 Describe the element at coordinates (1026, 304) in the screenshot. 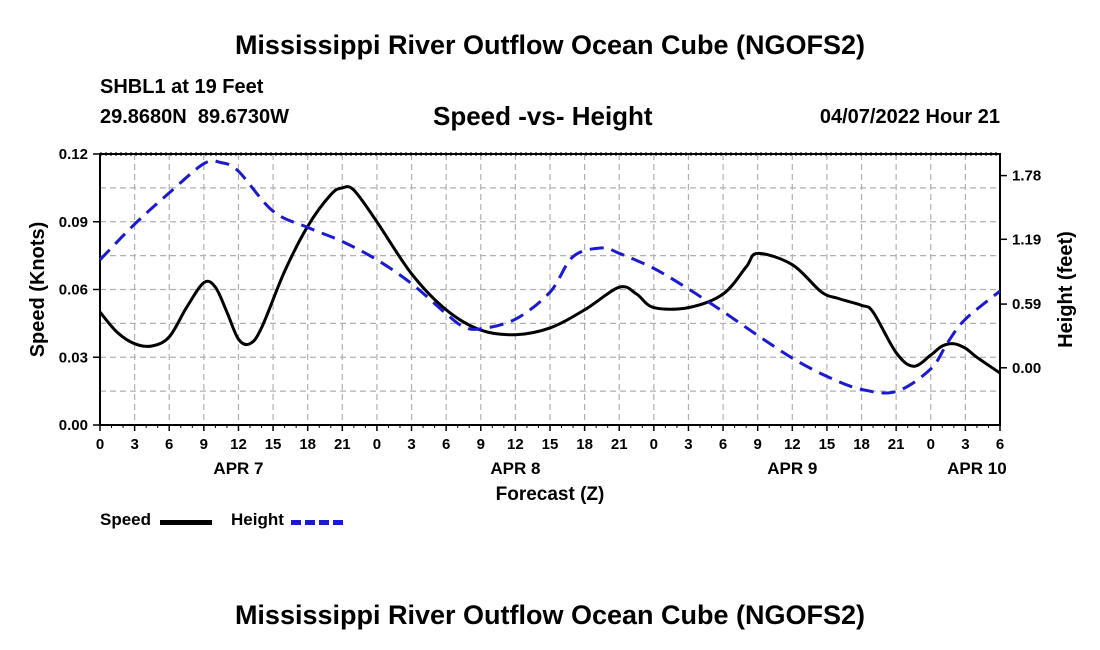

I see `y2-tick-label: 0.59` at that location.